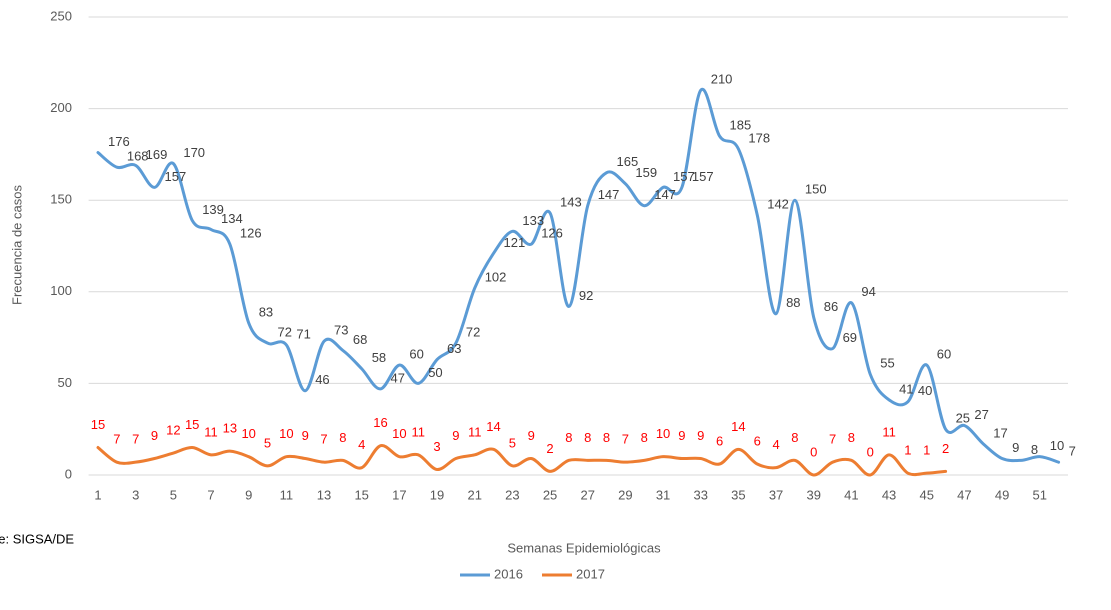 The width and height of the screenshot is (1111, 610). I want to click on data-label: 169, so click(157, 154).